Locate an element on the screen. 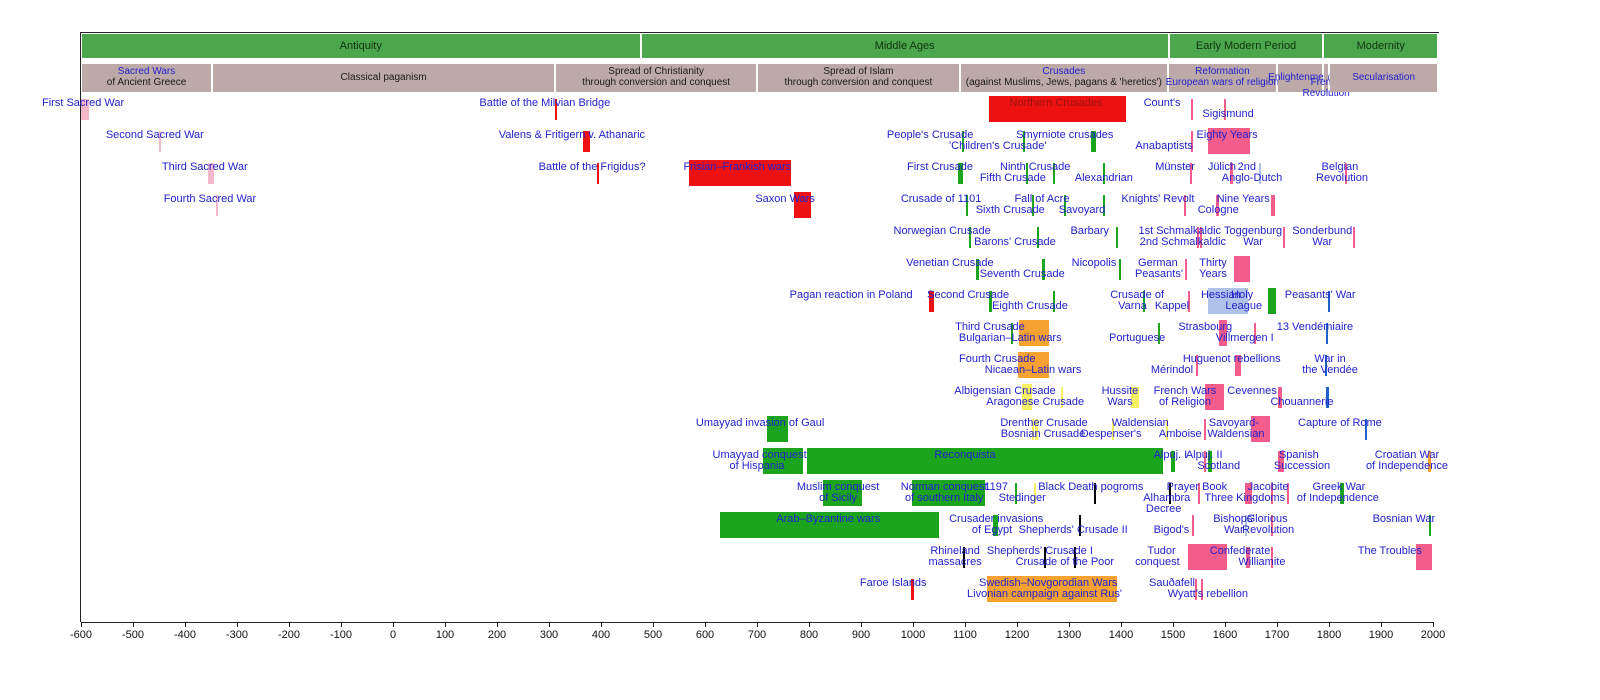  event-label: Swedish–Novgorodian Wars is located at coordinates (1048, 583).